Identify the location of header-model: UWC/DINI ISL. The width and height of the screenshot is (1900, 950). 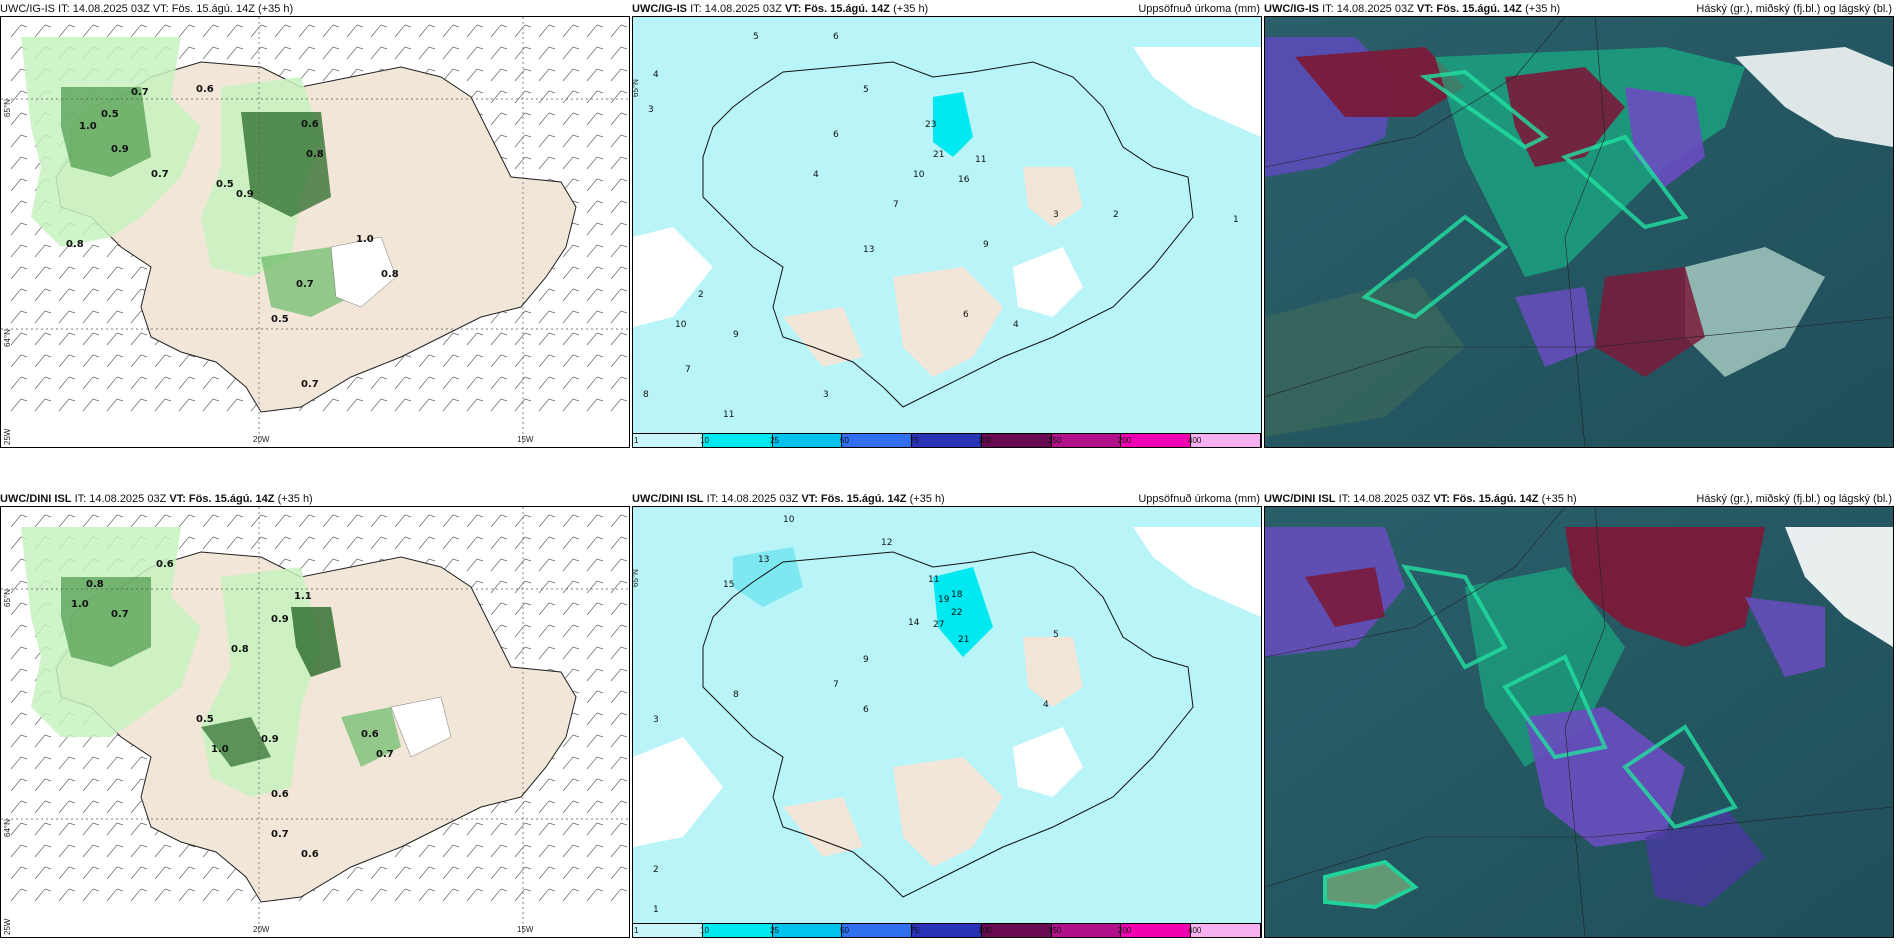
(36, 499).